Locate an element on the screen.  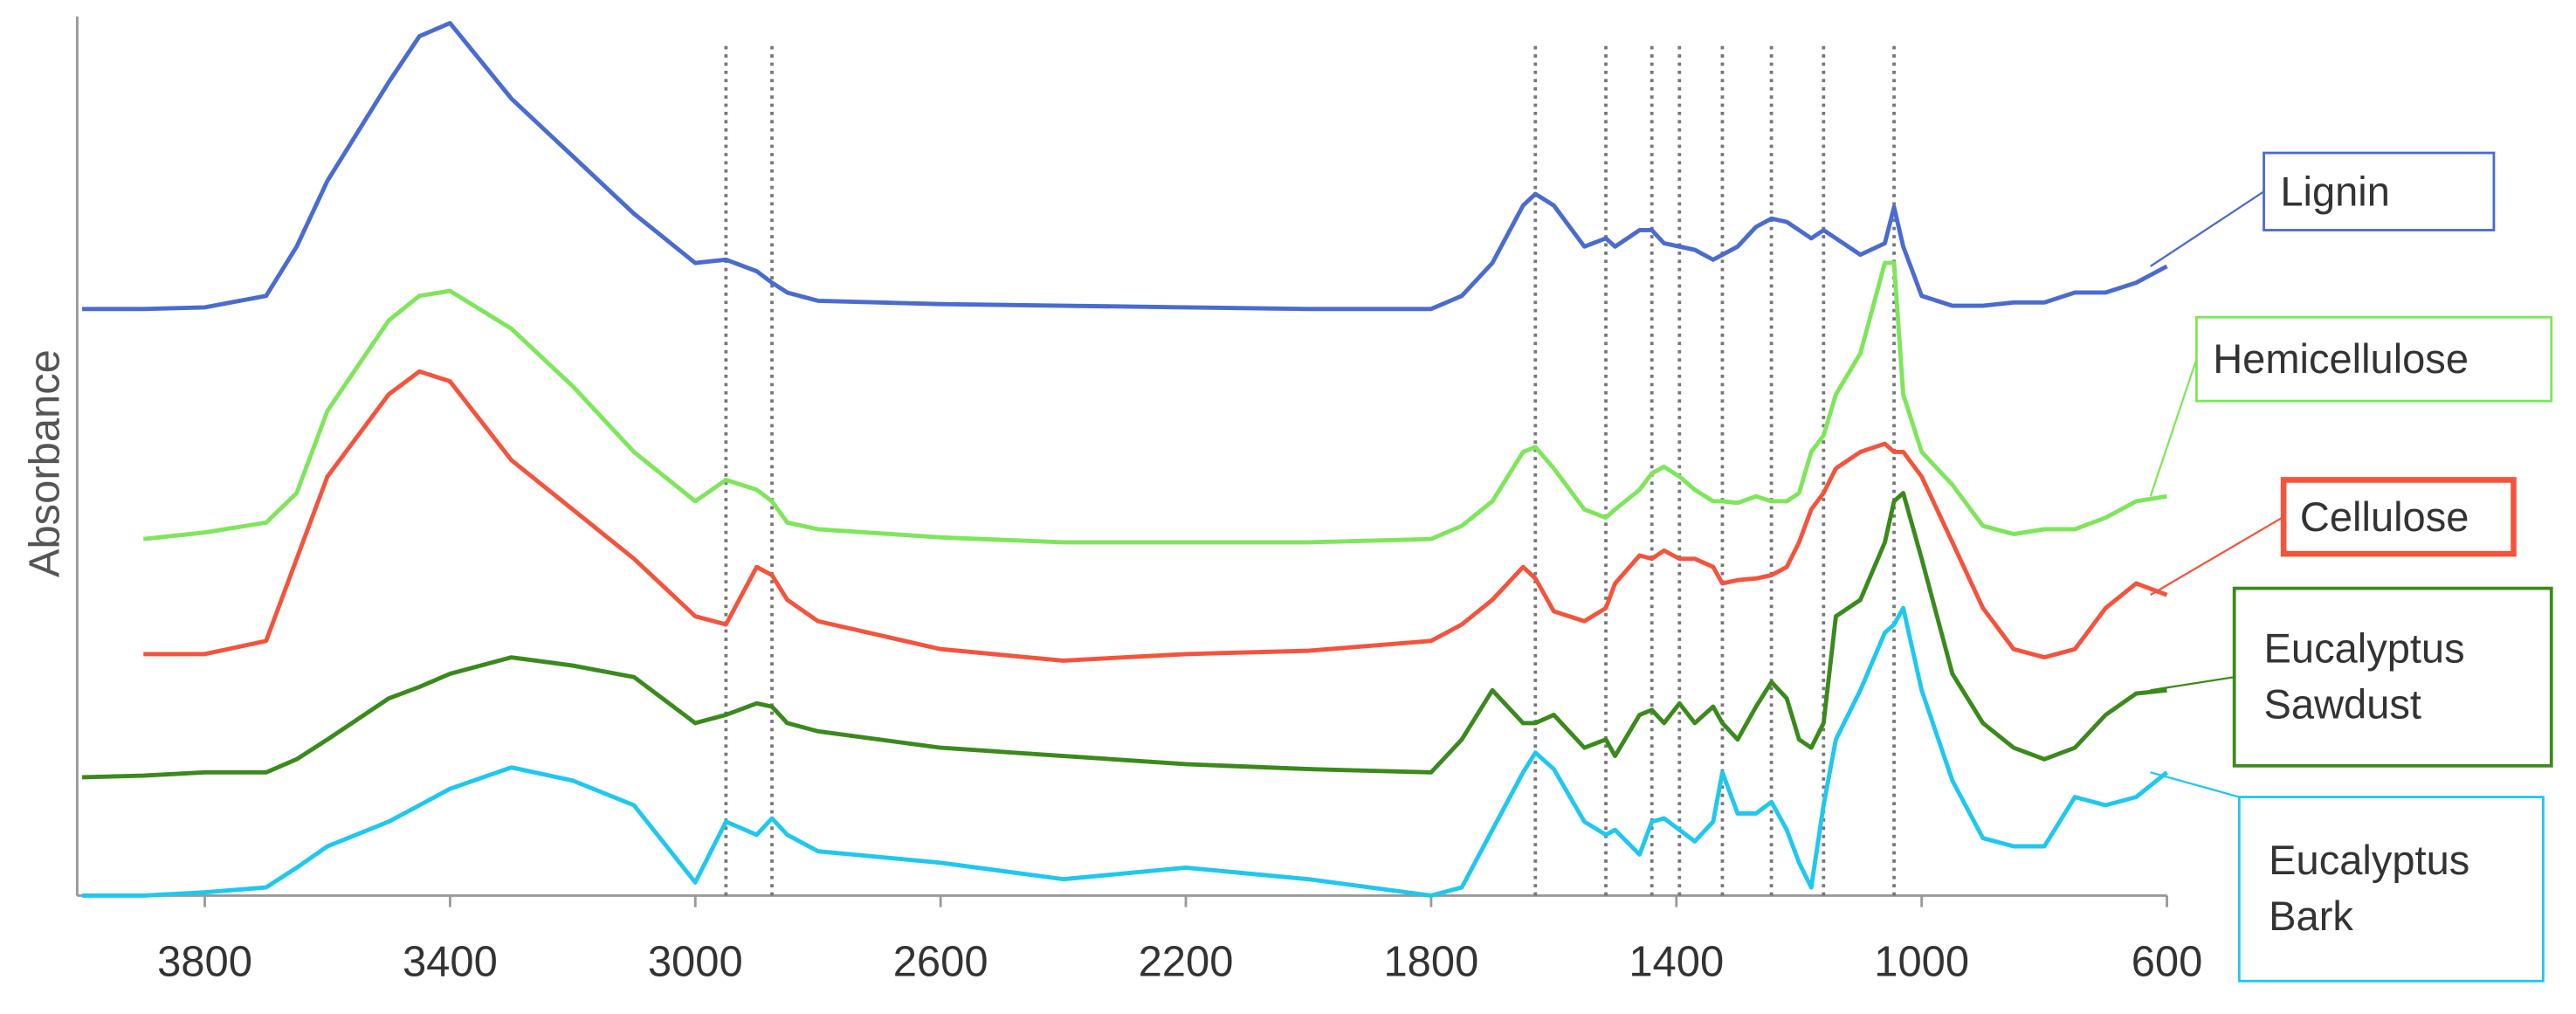
legend-label: Eucalyptus Bark is located at coordinates (2369, 889).